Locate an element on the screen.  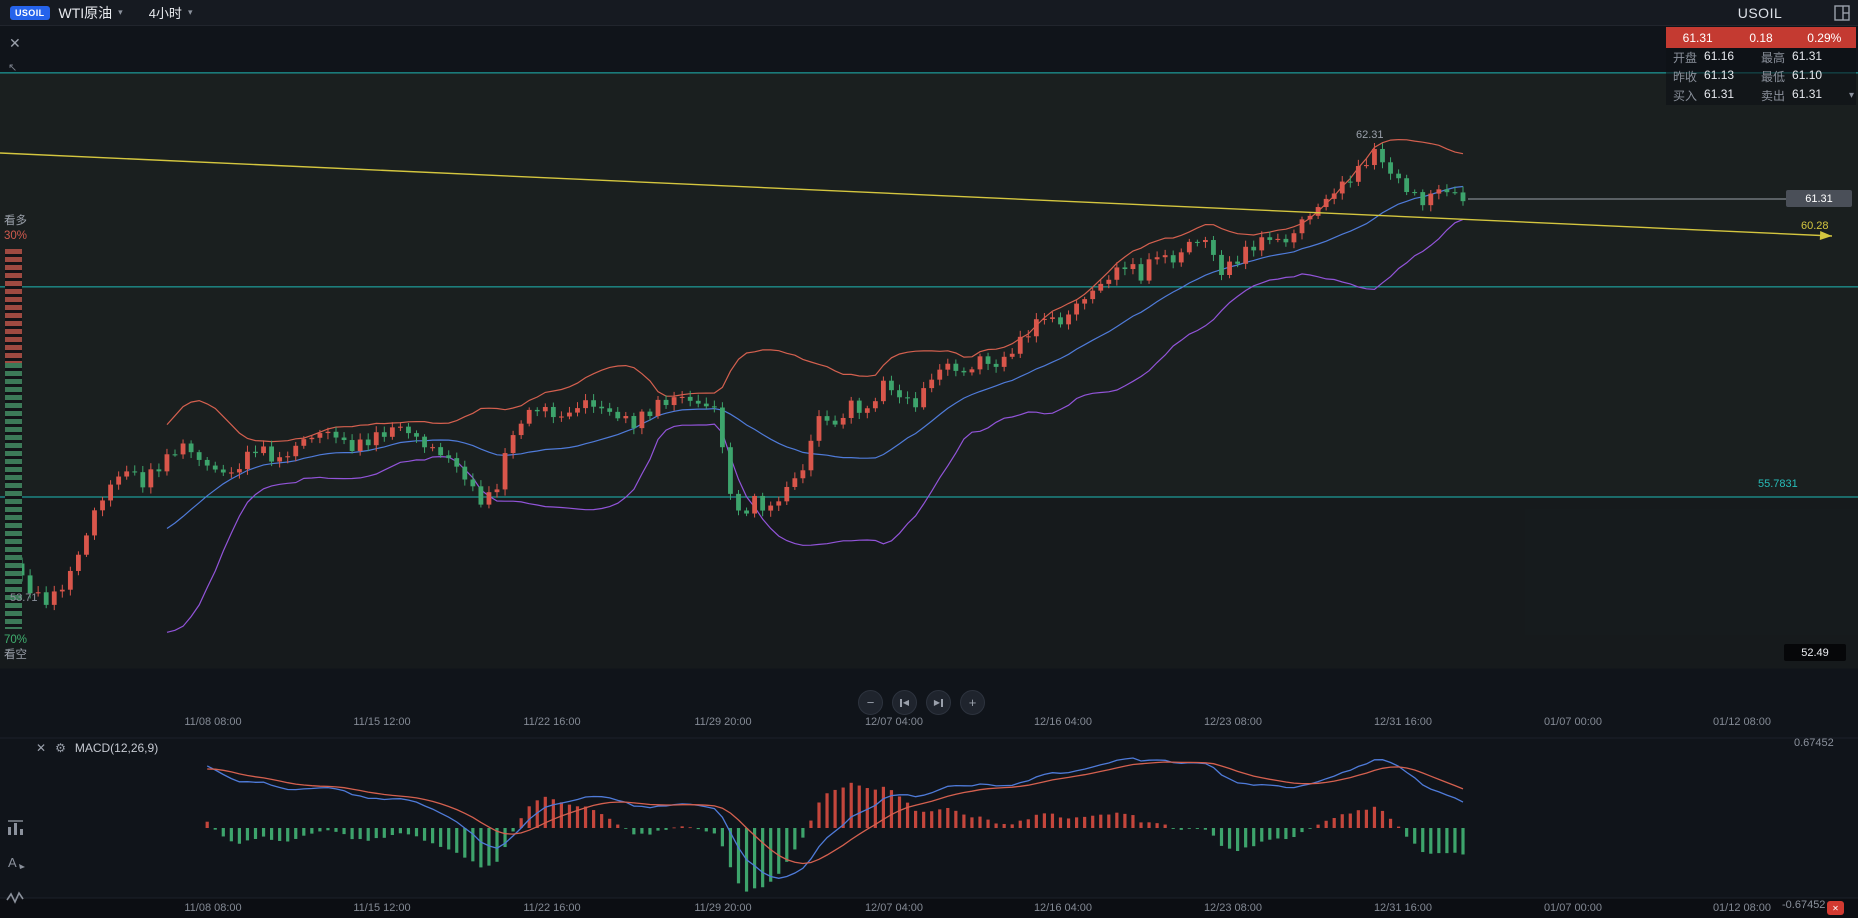
prev-icon: ◀ is located at coordinates (906, 702).